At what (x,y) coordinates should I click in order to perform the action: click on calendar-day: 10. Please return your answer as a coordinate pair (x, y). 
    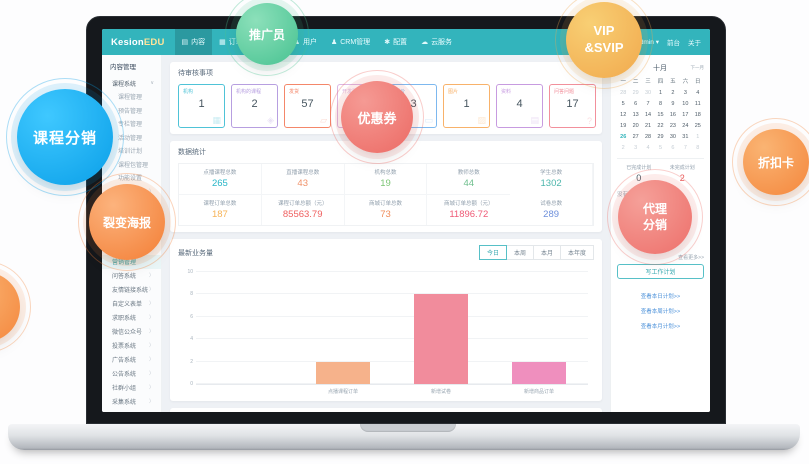
    Looking at the image, I should click on (685, 104).